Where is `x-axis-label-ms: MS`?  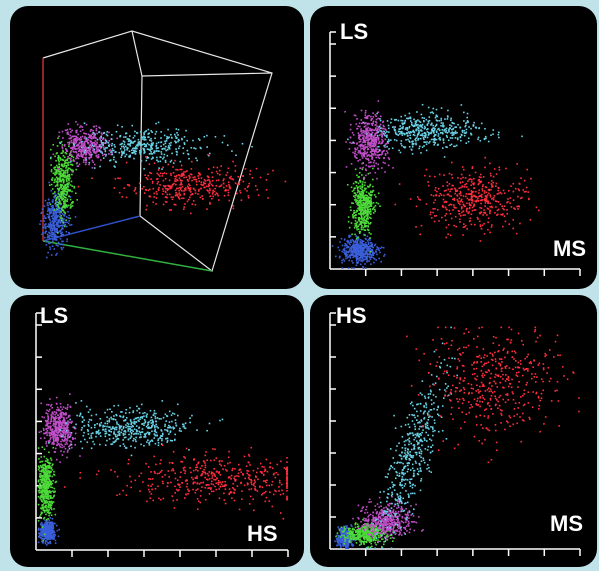 x-axis-label-ms: MS is located at coordinates (569, 248).